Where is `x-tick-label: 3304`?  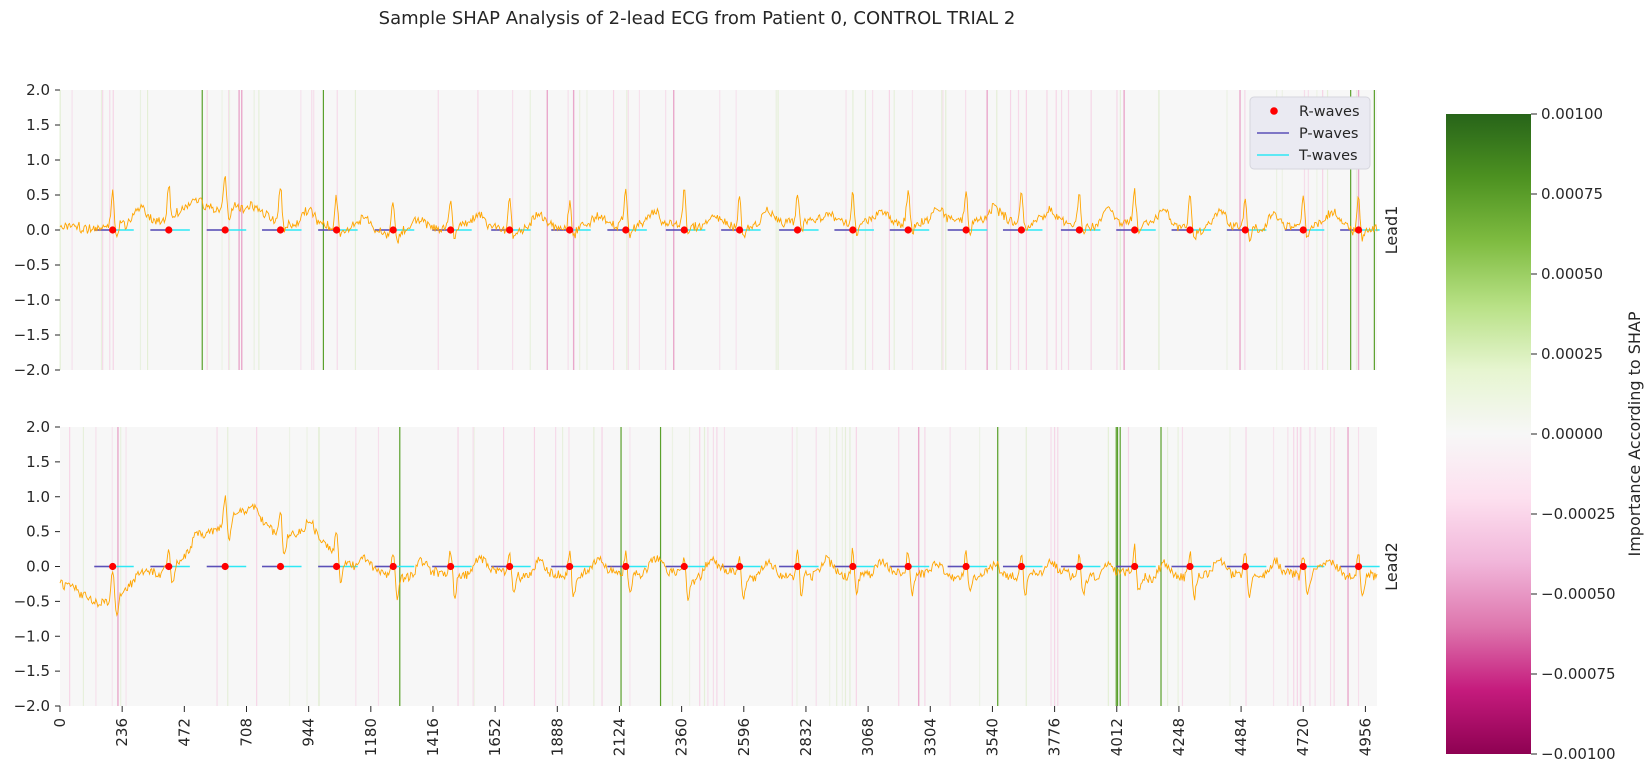 x-tick-label: 3304 is located at coordinates (930, 737).